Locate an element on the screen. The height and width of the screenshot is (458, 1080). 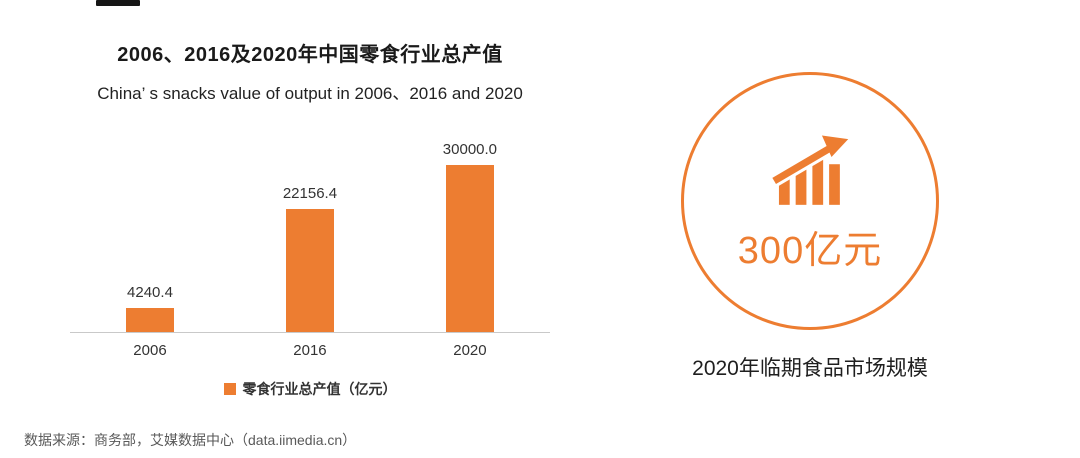
legend-label: 零食行业总产值（亿元） is located at coordinates (319, 389).